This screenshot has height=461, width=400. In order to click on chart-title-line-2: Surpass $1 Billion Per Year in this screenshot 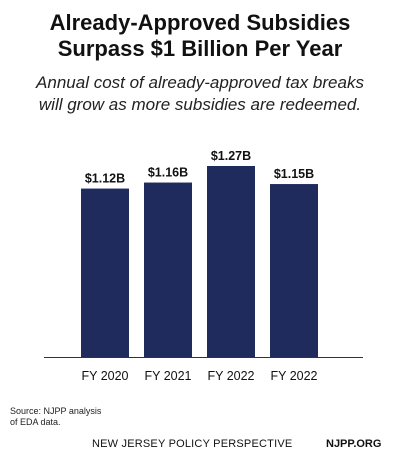, I will do `click(200, 48)`.